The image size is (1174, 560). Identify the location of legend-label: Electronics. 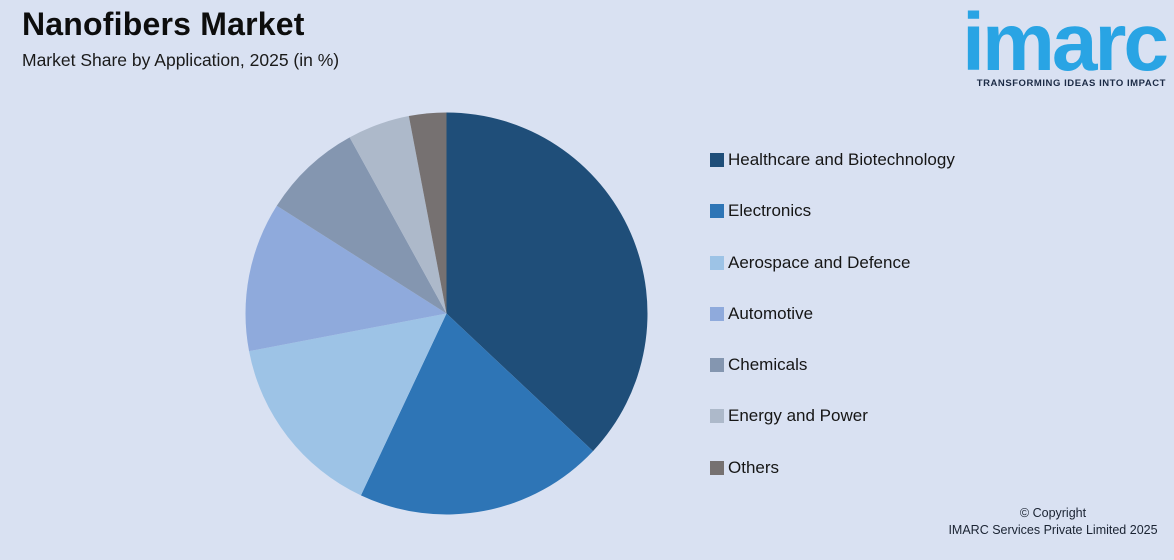
(770, 211).